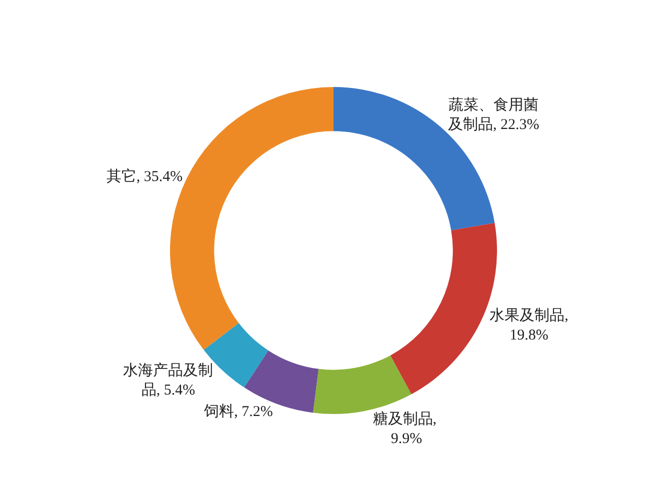  Describe the element at coordinates (168, 380) in the screenshot. I see `slice-label: 水海产品及制品, 5.4%` at that location.